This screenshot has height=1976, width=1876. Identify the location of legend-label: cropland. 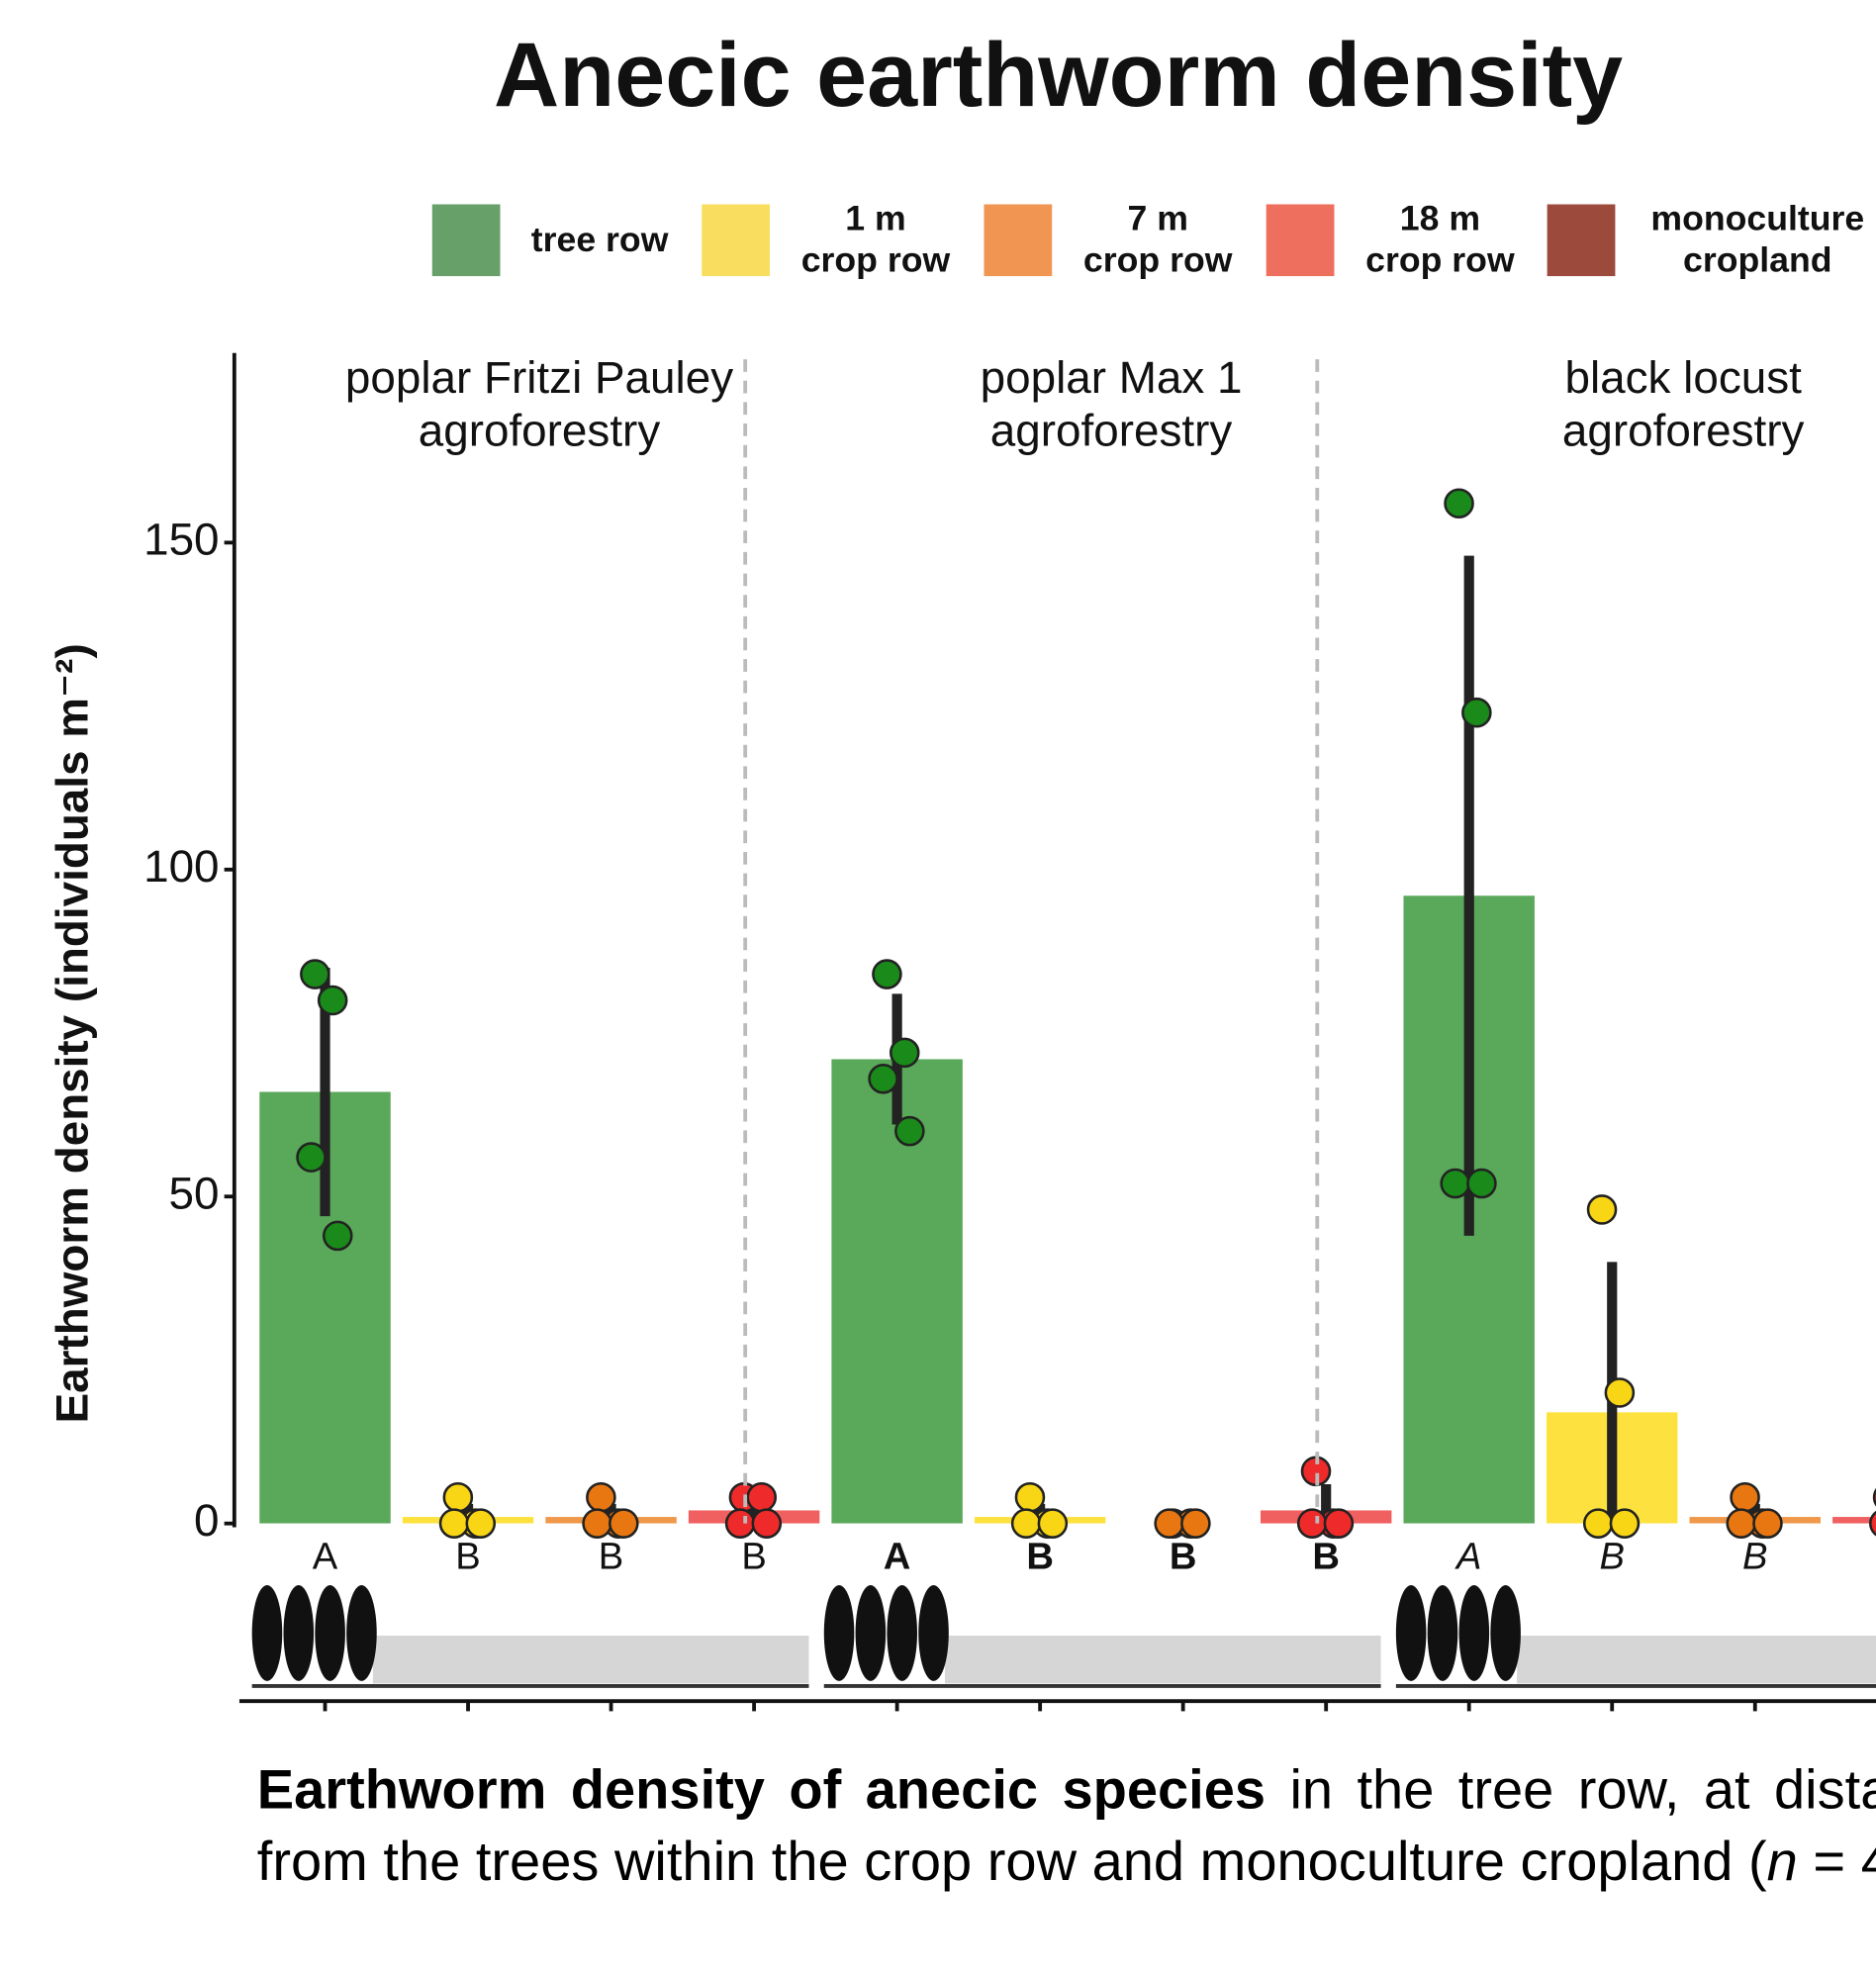
(1757, 259).